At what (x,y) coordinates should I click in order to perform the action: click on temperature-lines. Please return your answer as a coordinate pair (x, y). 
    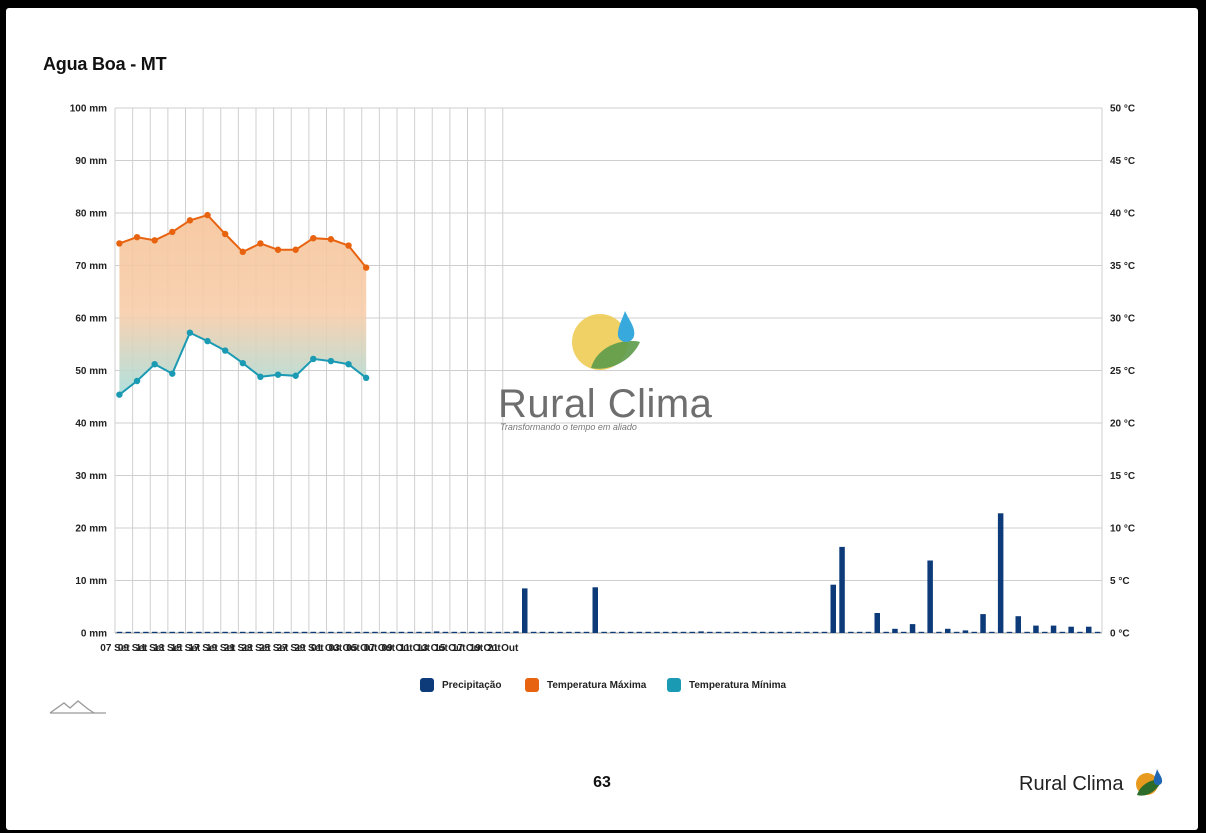
    Looking at the image, I should click on (243, 304).